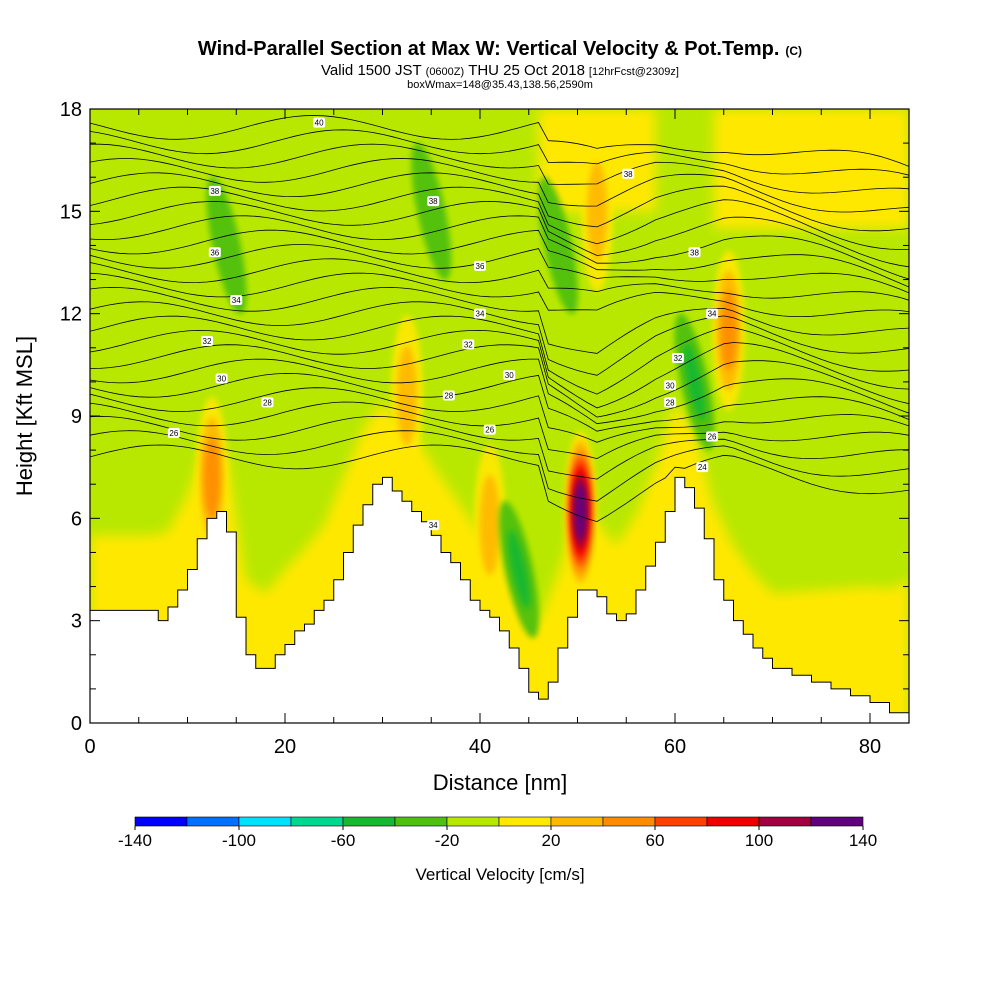 The height and width of the screenshot is (1000, 1000). I want to click on colorbar-tick-label: -20, so click(447, 840).